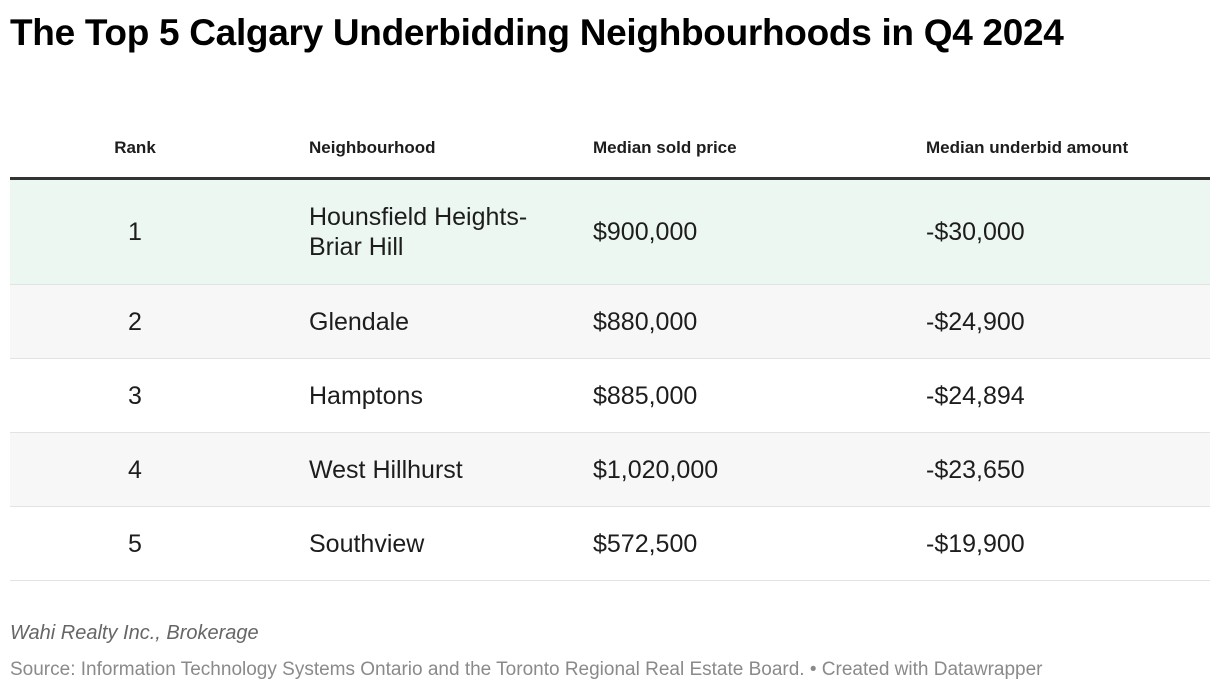 Image resolution: width=1220 pixels, height=694 pixels. I want to click on table-row: 4 West Hillhurst $1,020,000 -$23,650, so click(610, 469).